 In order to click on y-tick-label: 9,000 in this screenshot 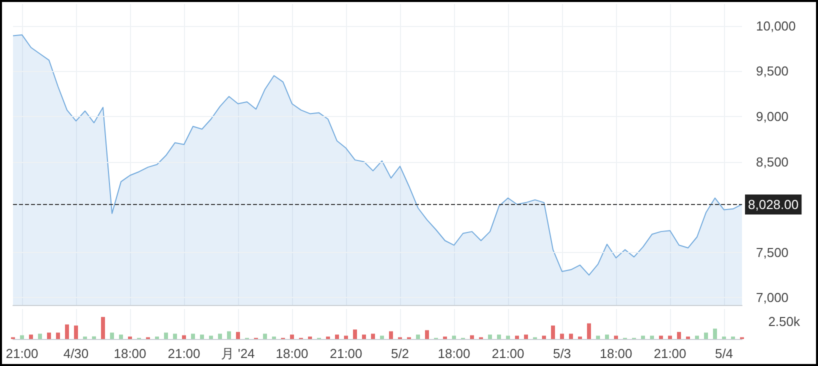, I will do `click(772, 116)`.